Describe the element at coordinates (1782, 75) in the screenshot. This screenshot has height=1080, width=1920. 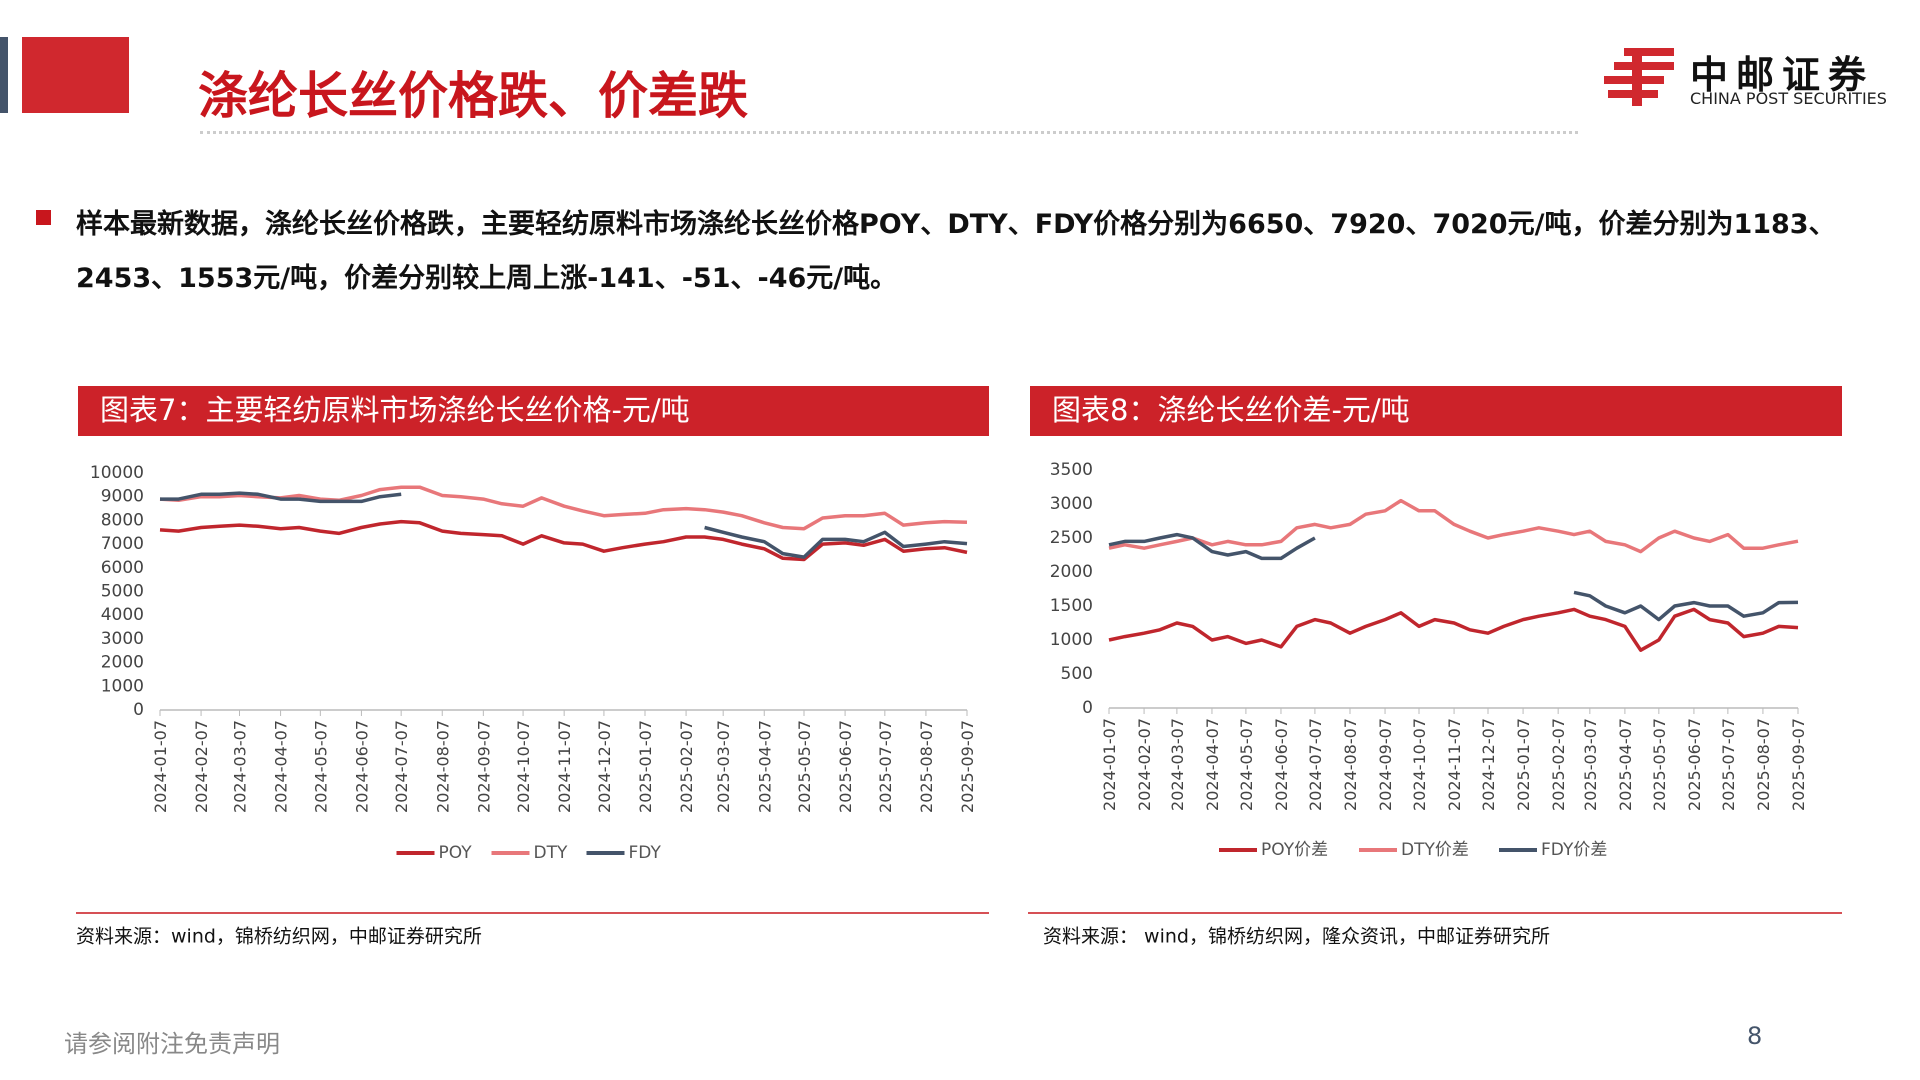
I see `logo-cn: 中邮证券` at that location.